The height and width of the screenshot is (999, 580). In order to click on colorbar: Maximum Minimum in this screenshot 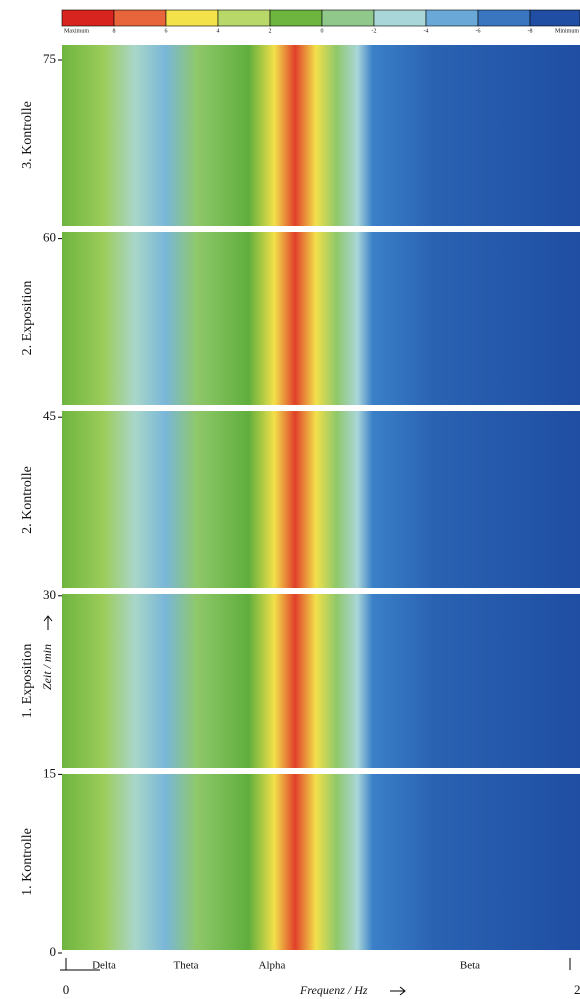, I will do `click(320, 21)`.